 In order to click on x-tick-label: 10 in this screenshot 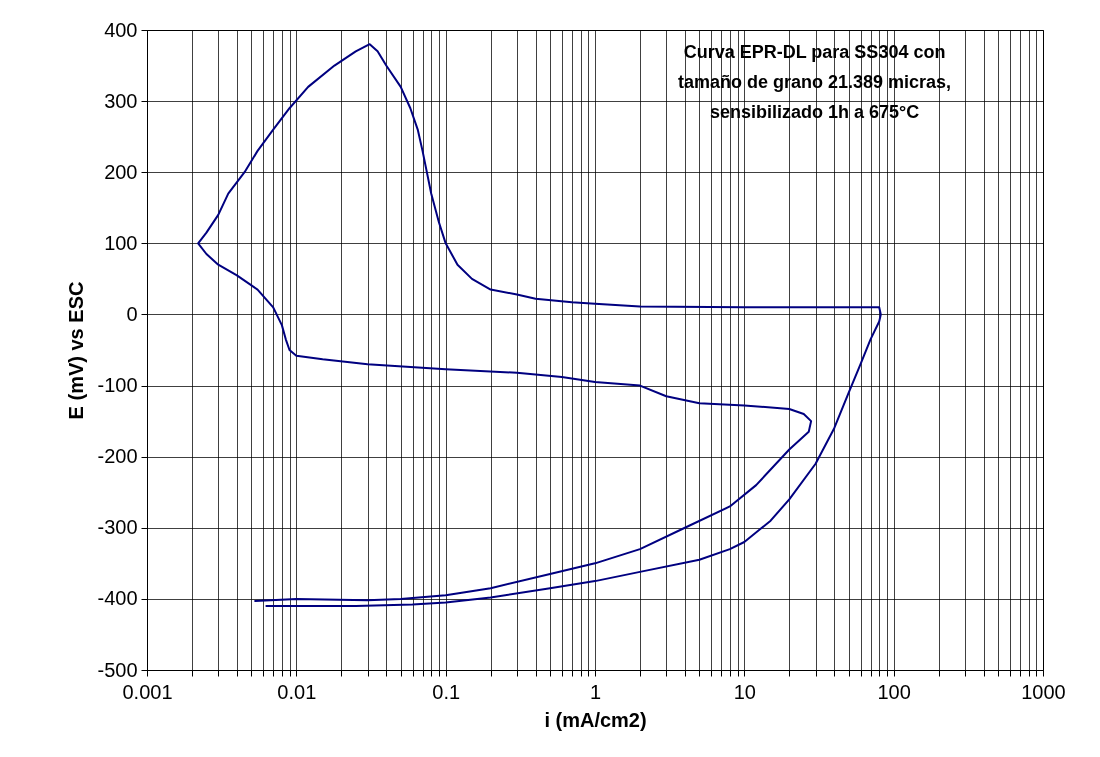, I will do `click(744, 691)`.